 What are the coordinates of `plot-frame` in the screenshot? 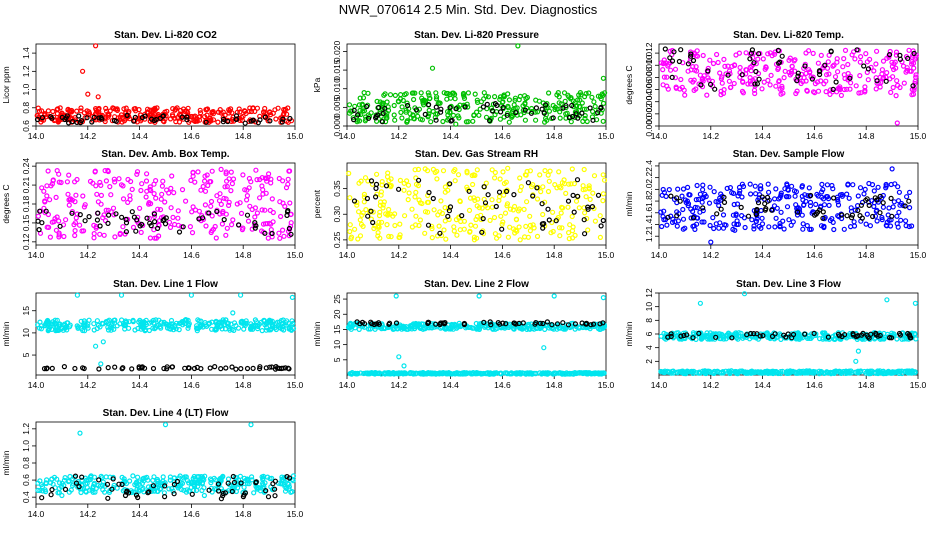 It's located at (165, 85).